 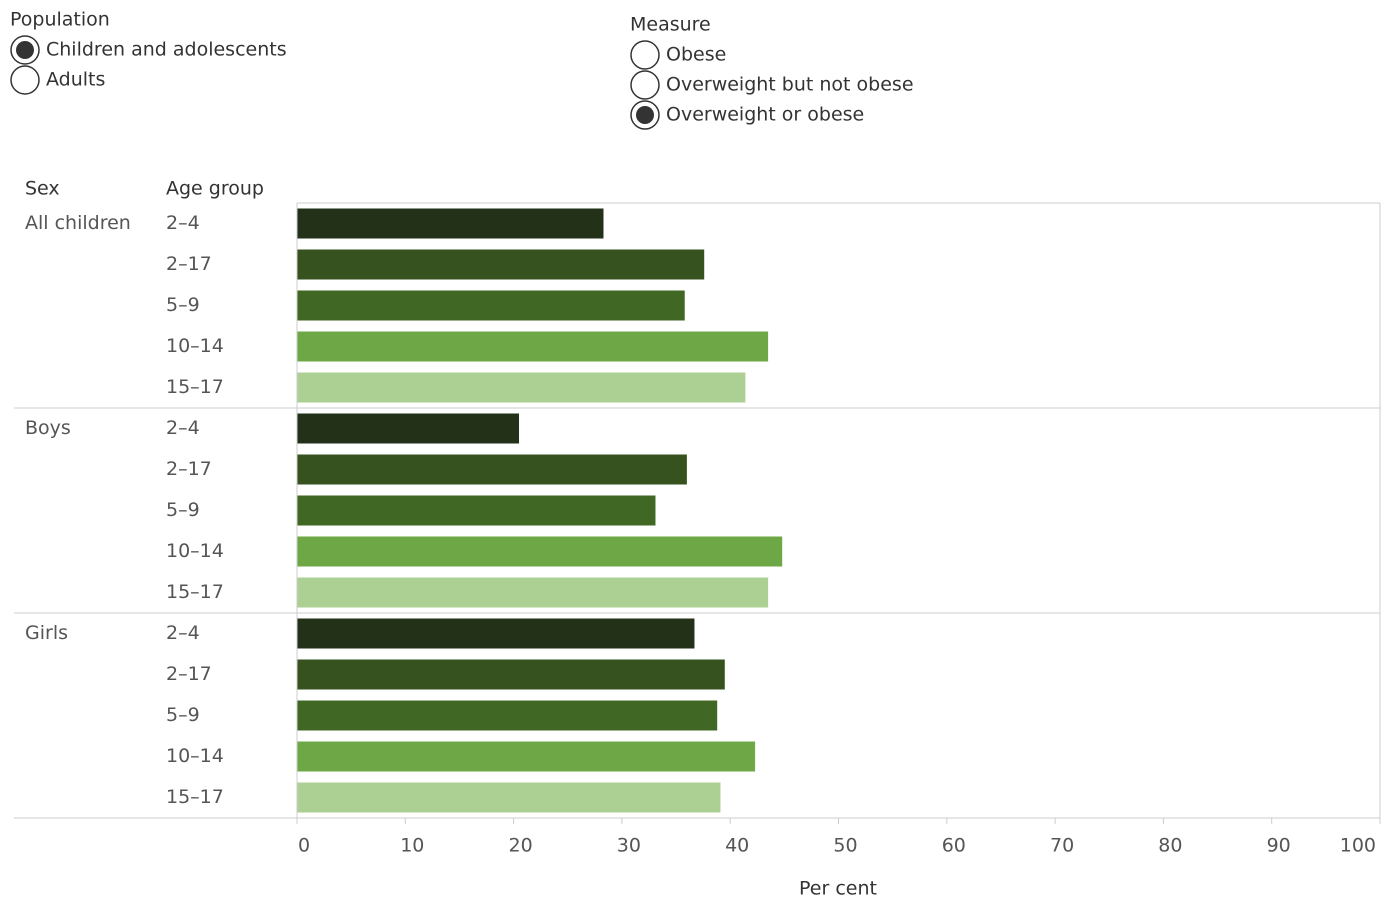 I want to click on radio-label: Obese, so click(x=696, y=55).